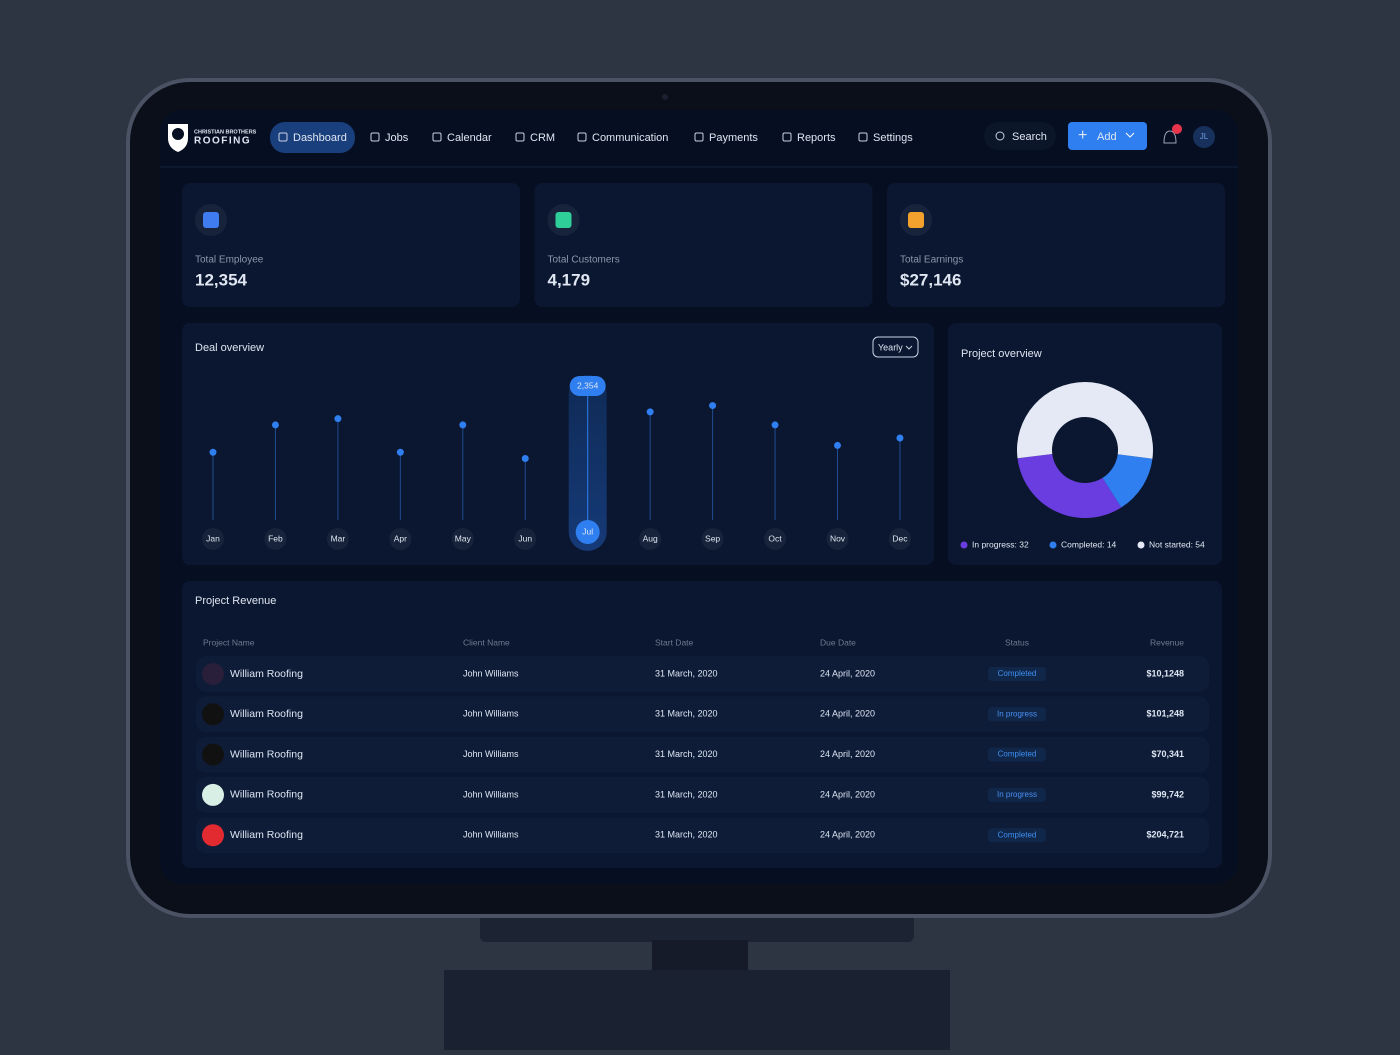  Describe the element at coordinates (1017, 642) in the screenshot. I see `column-header: Status` at that location.